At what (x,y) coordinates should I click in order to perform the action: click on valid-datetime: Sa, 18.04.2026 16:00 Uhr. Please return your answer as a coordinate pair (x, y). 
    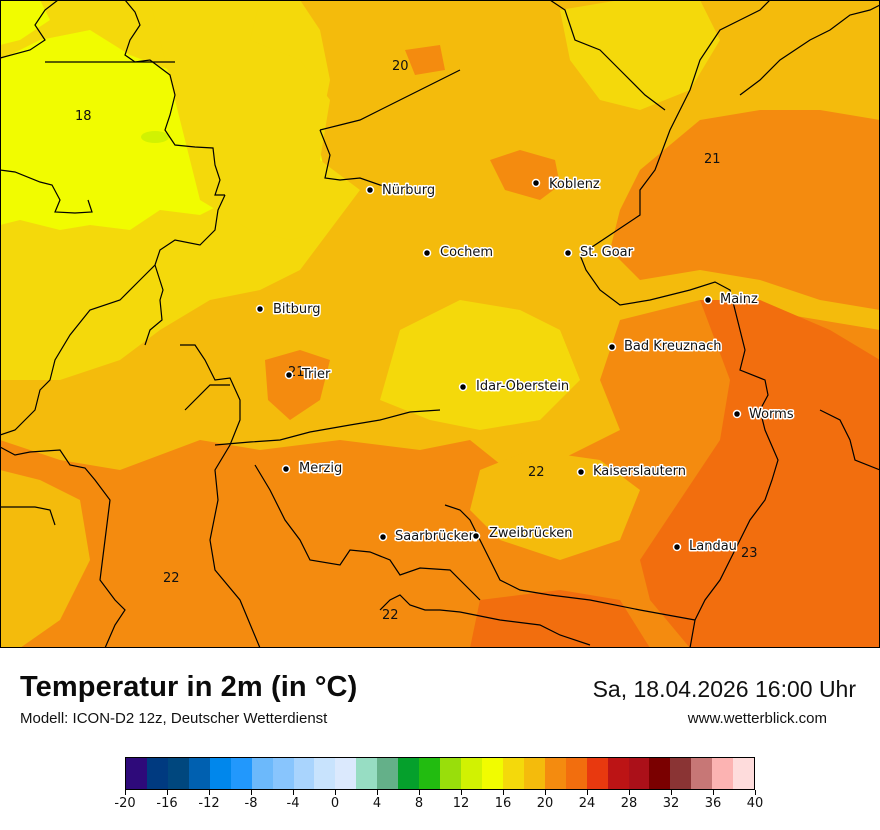
    Looking at the image, I should click on (724, 689).